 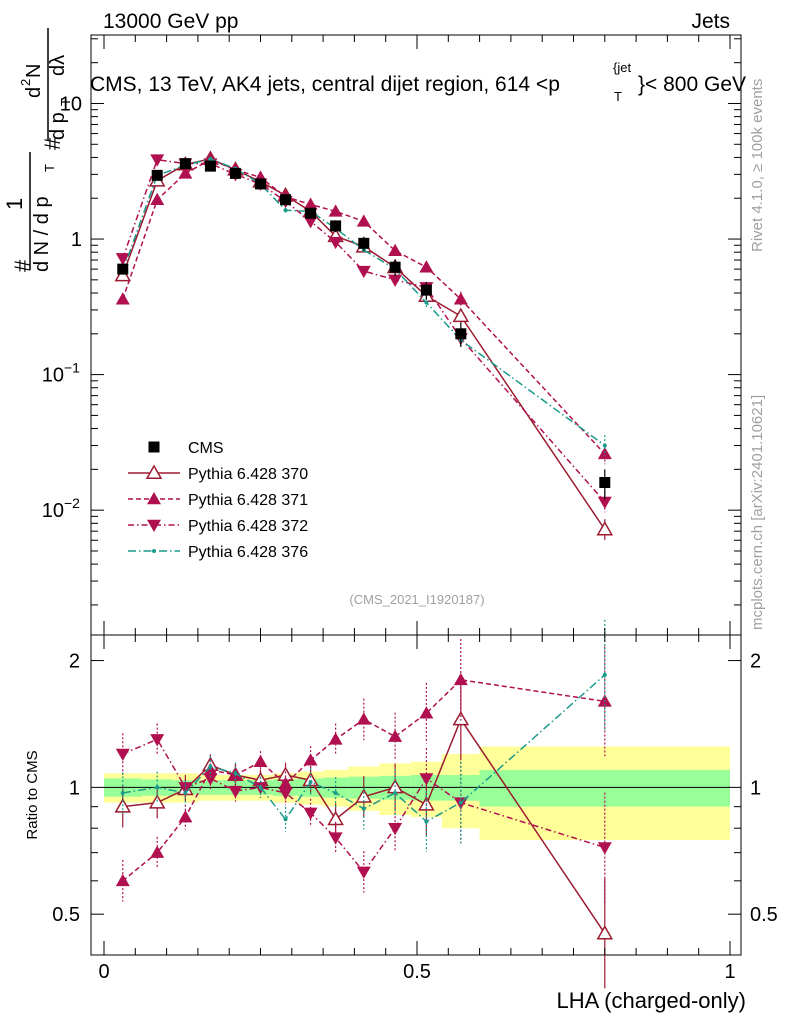 What do you see at coordinates (248, 474) in the screenshot?
I see `legend-label-p370: Pythia 6.428 370` at bounding box center [248, 474].